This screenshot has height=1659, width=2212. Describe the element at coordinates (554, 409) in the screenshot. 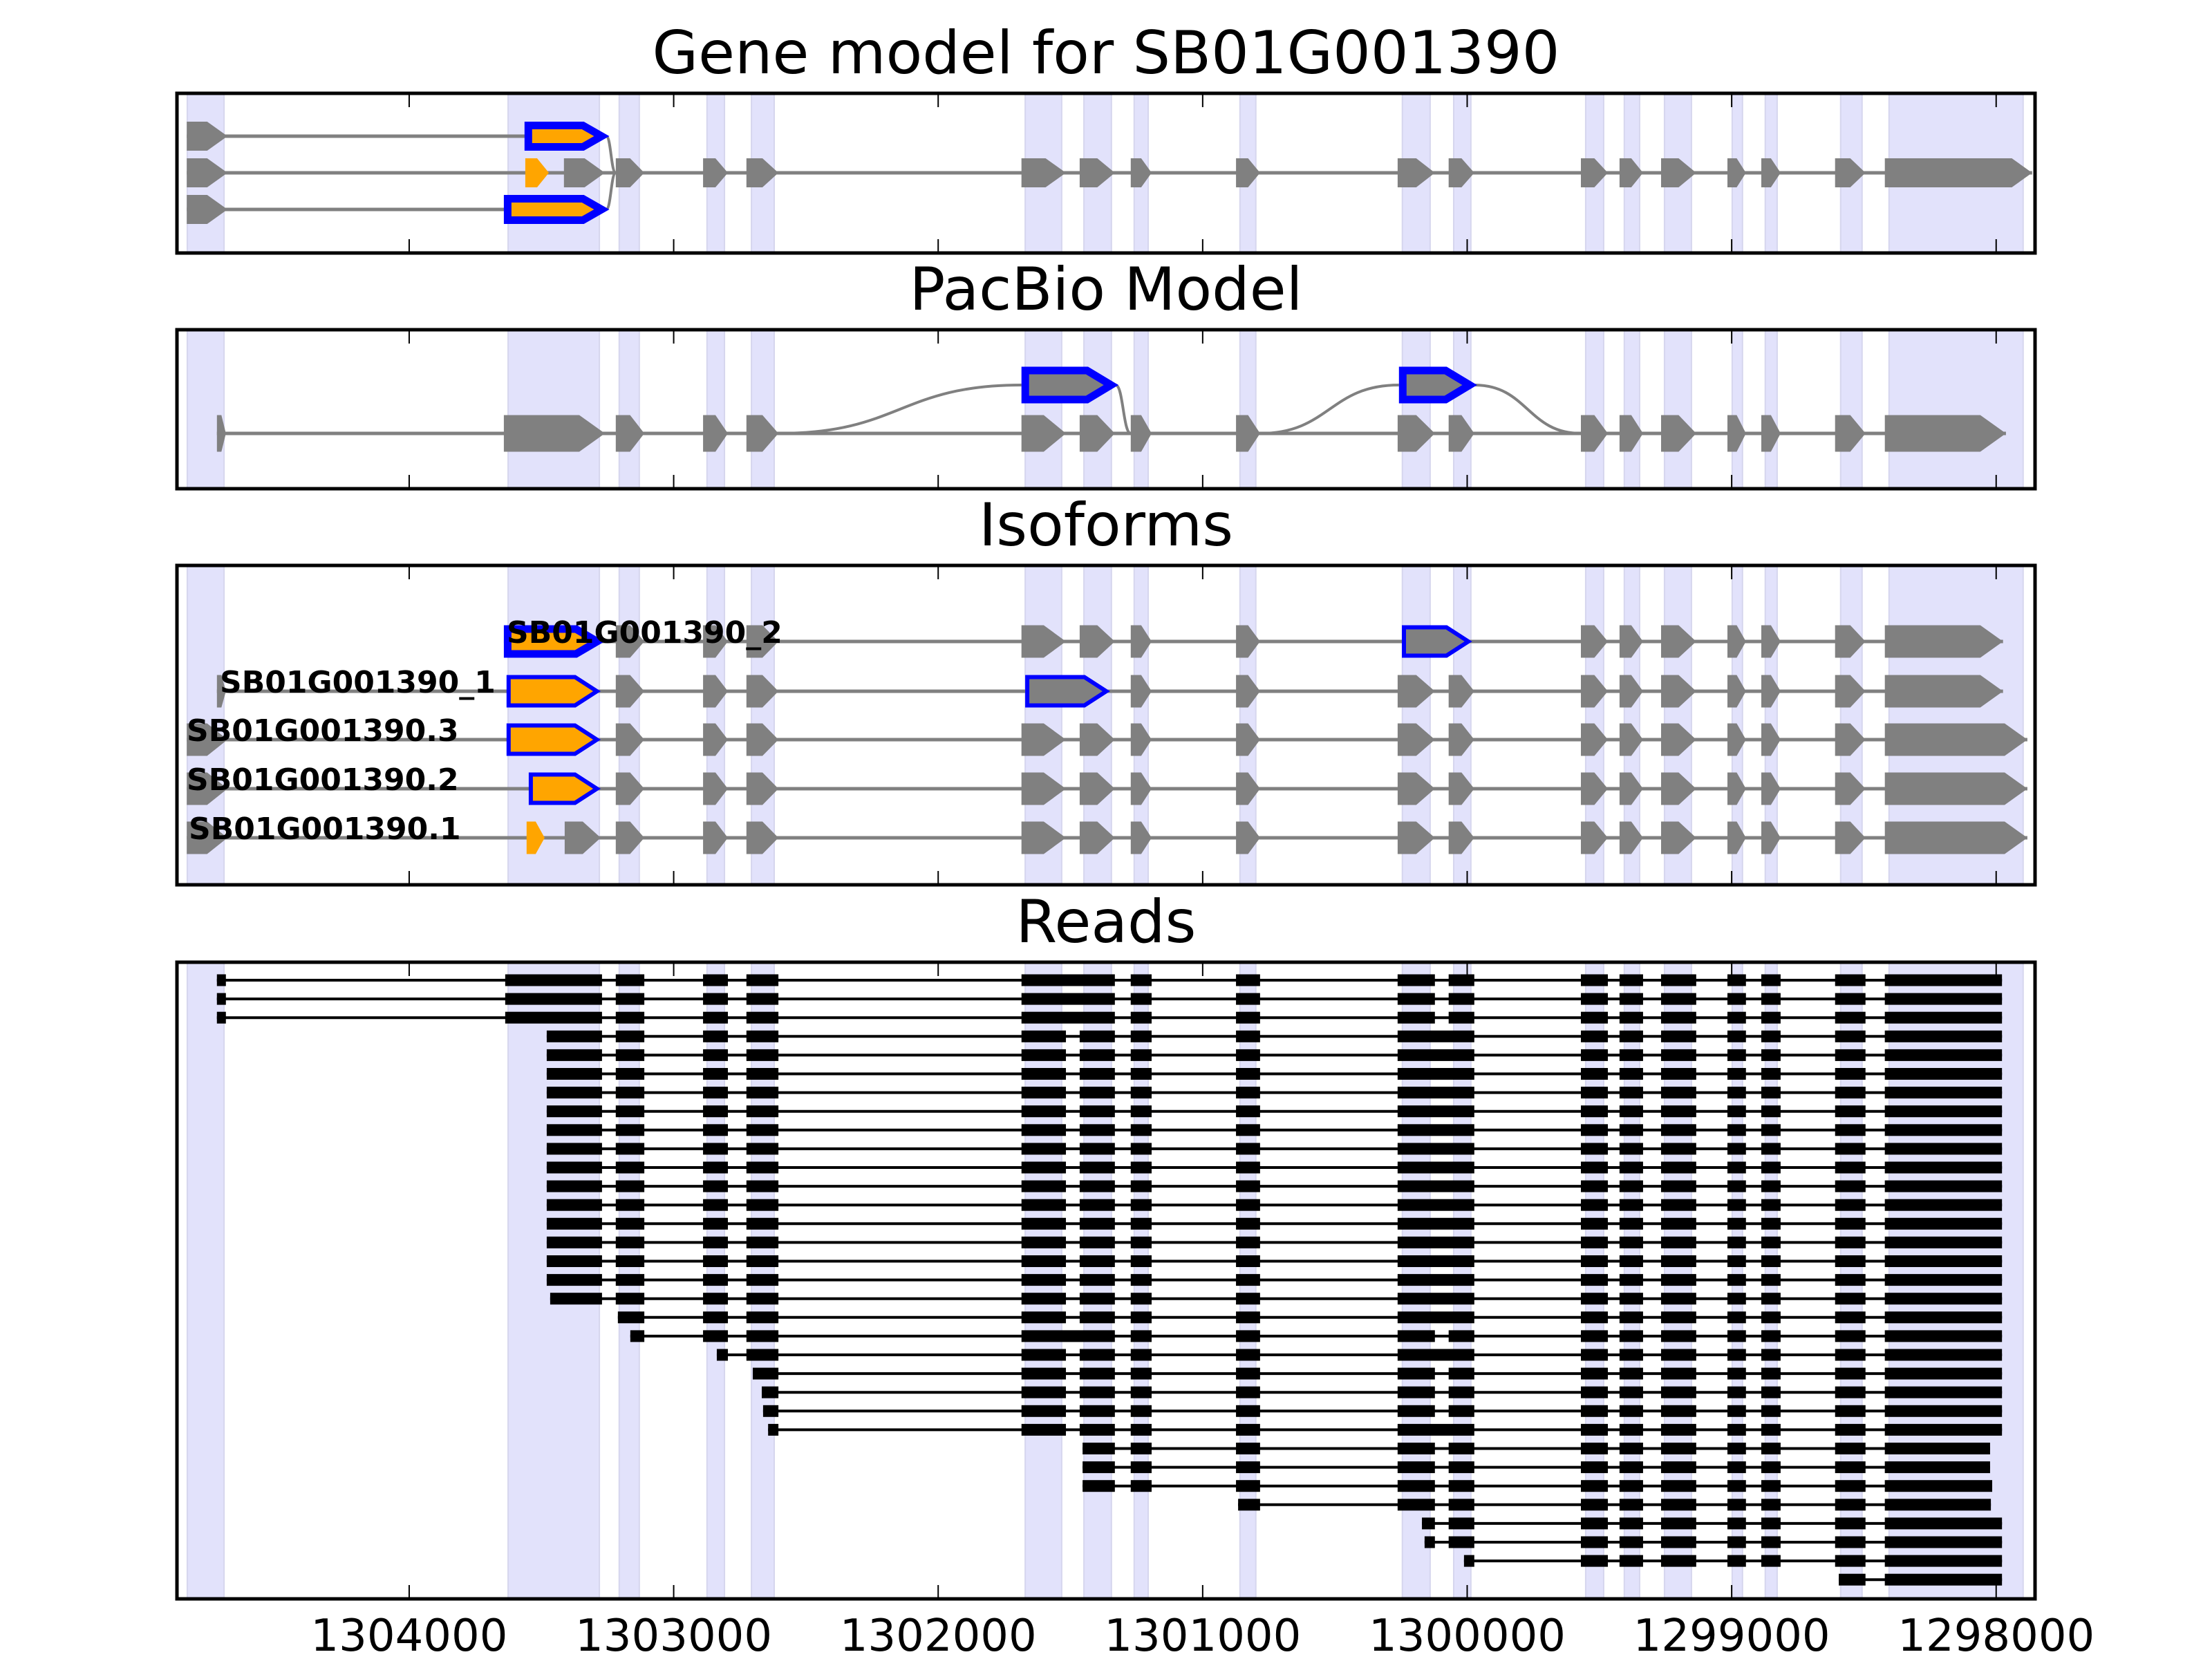

I see `pacbio-shaded-region` at that location.